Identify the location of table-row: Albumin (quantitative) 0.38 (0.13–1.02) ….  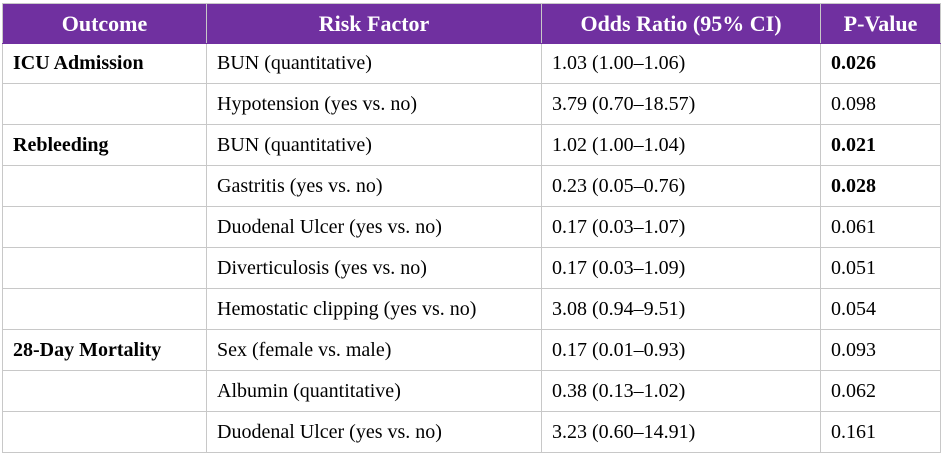
(471, 391).